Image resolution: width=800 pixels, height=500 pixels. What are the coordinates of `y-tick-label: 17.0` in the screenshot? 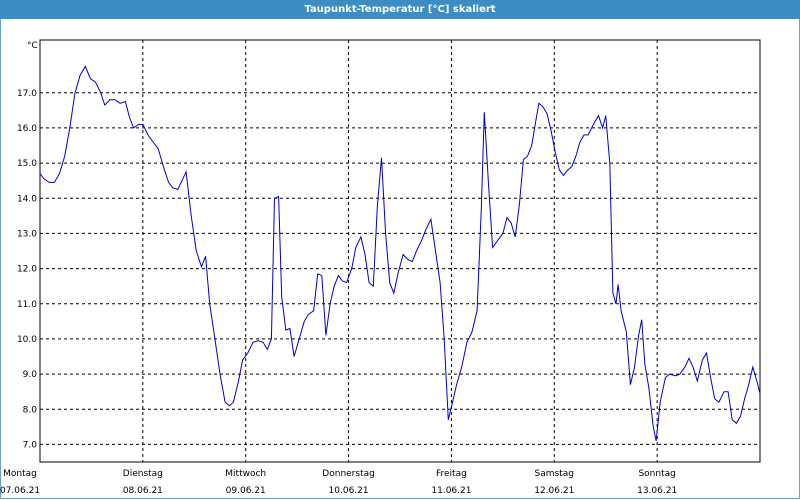 It's located at (27, 94).